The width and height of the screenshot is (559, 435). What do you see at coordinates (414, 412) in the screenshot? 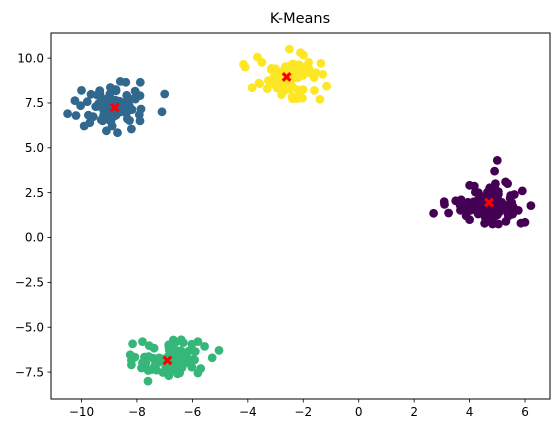
I see `x-tick-label: 2` at bounding box center [414, 412].